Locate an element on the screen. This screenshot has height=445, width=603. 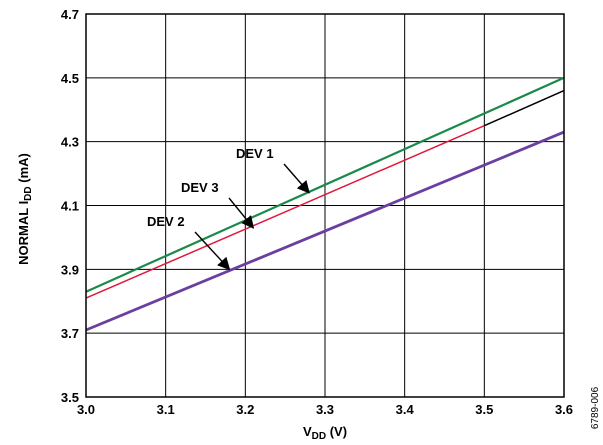
x-tick-label: 3.6 is located at coordinates (564, 409).